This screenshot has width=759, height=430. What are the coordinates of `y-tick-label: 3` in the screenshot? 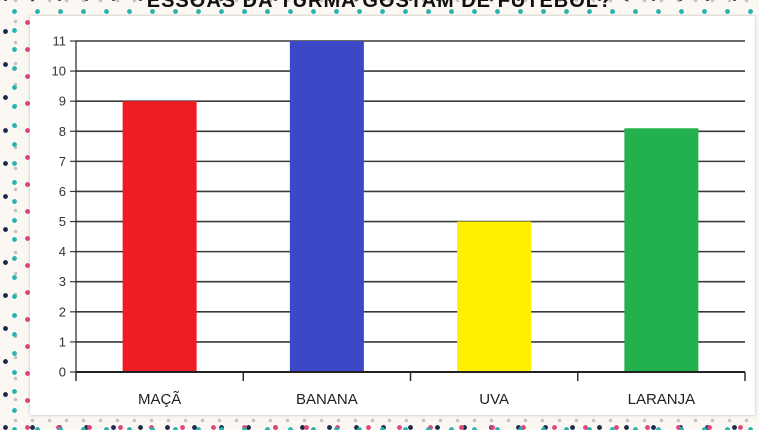 It's located at (62, 281).